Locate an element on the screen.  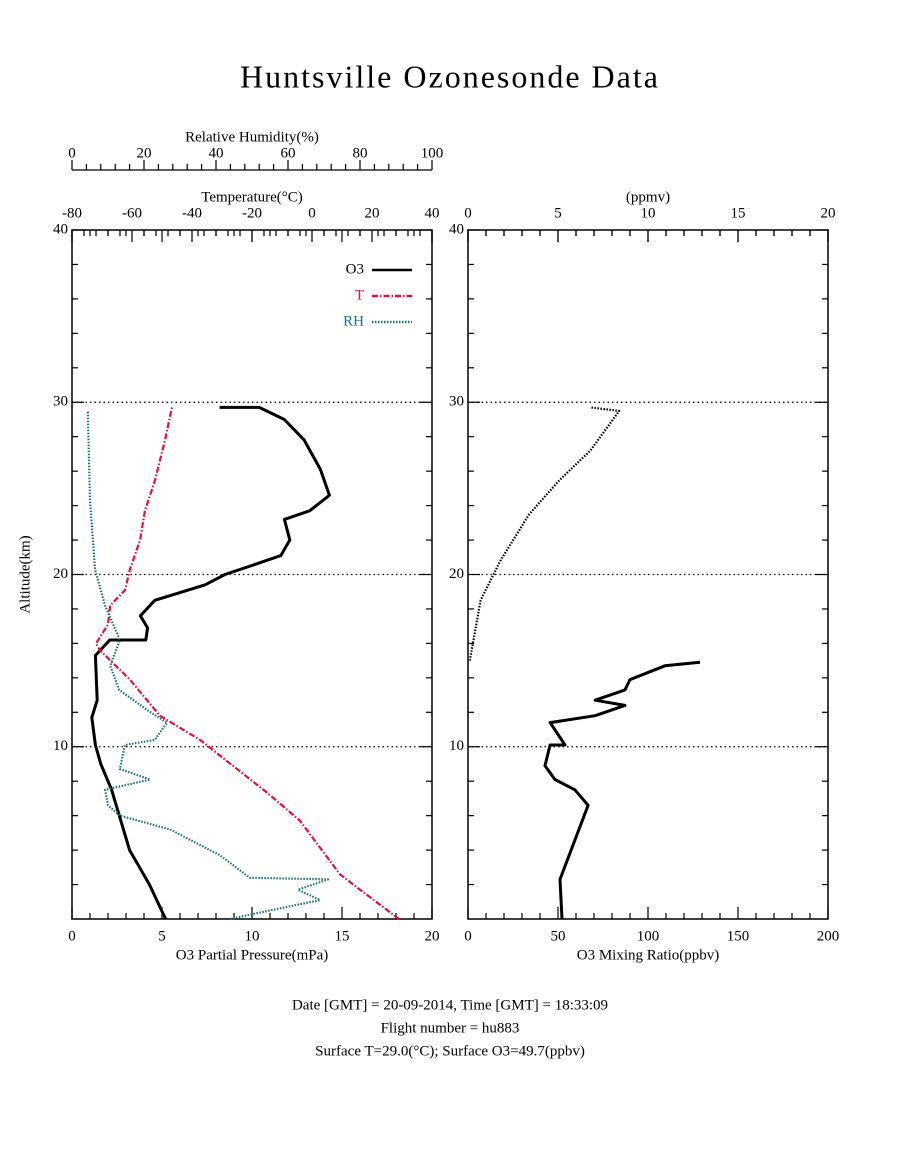
x-tick-label: 15 is located at coordinates (342, 936).